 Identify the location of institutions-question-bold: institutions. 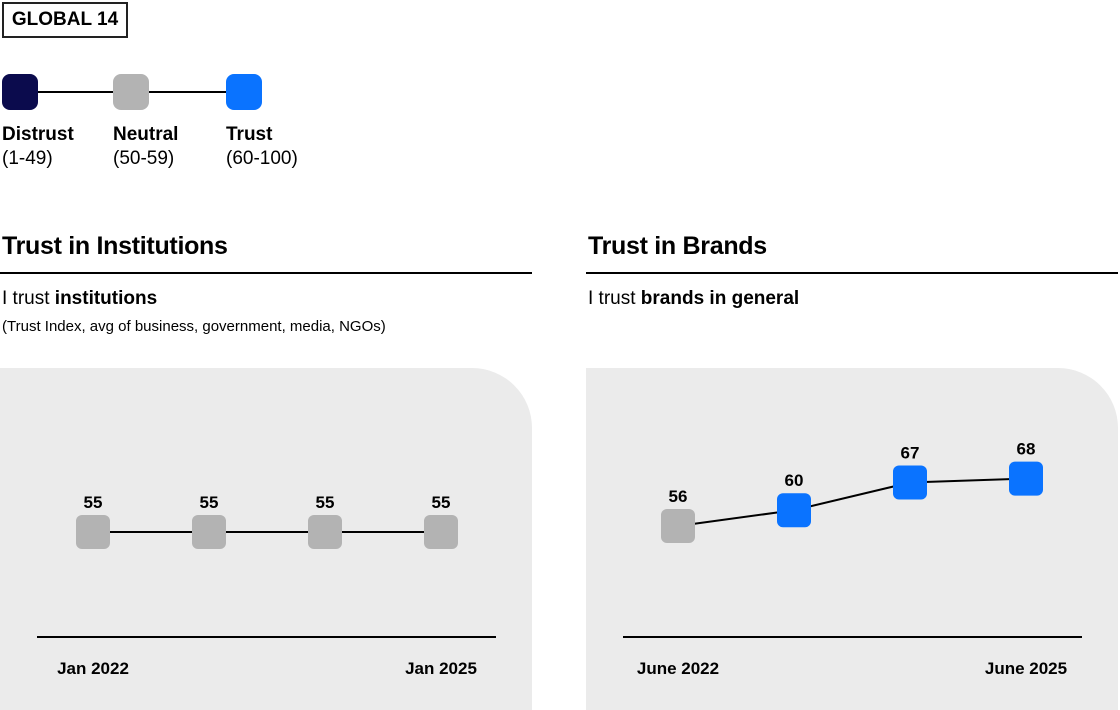
(106, 298).